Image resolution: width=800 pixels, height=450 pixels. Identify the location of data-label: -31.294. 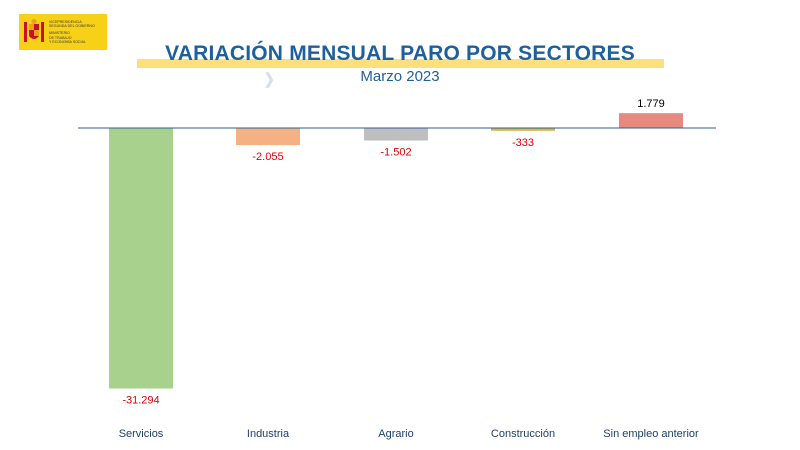
(140, 401).